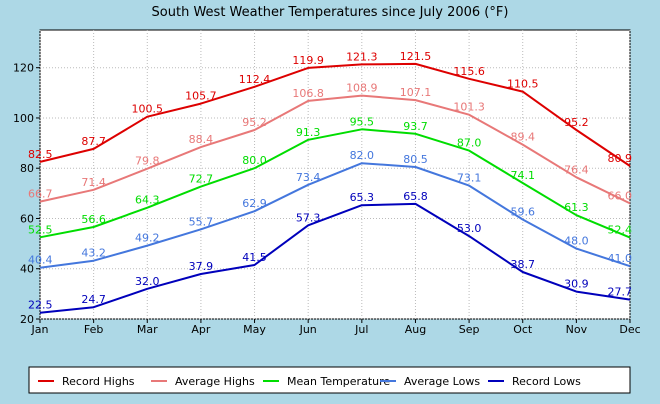 The width and height of the screenshot is (660, 404). I want to click on data-label: 41.5, so click(254, 257).